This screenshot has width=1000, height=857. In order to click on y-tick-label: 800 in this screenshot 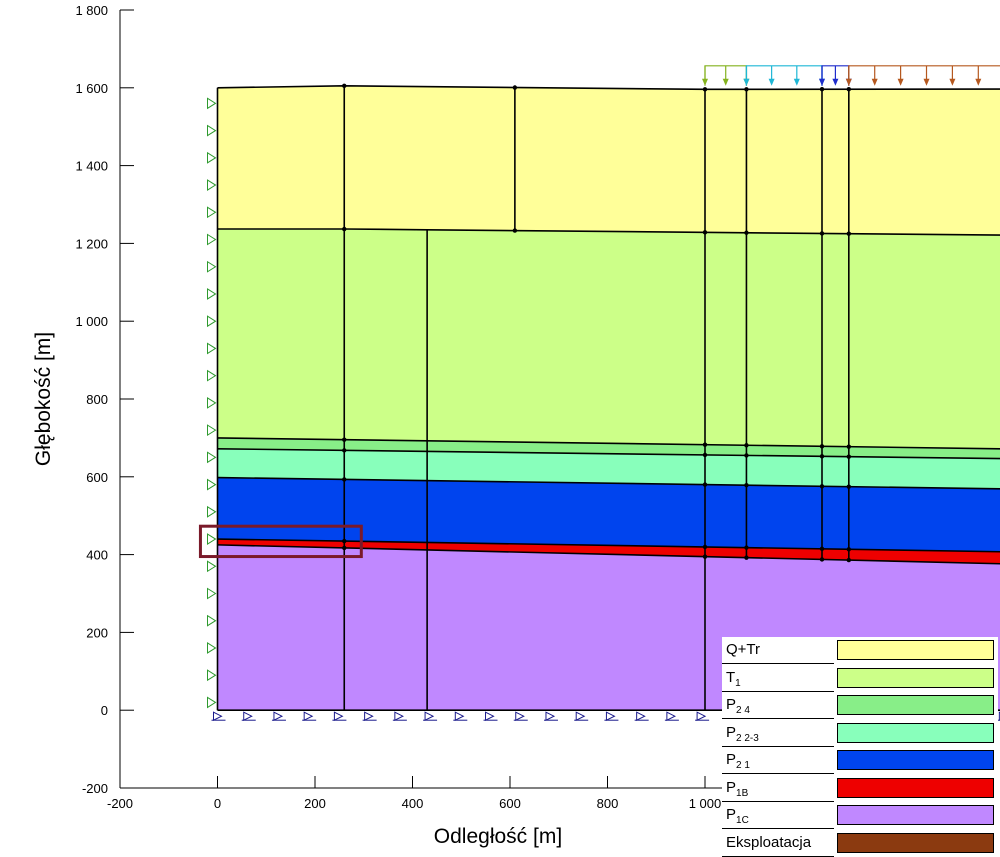, I will do `click(97, 399)`.